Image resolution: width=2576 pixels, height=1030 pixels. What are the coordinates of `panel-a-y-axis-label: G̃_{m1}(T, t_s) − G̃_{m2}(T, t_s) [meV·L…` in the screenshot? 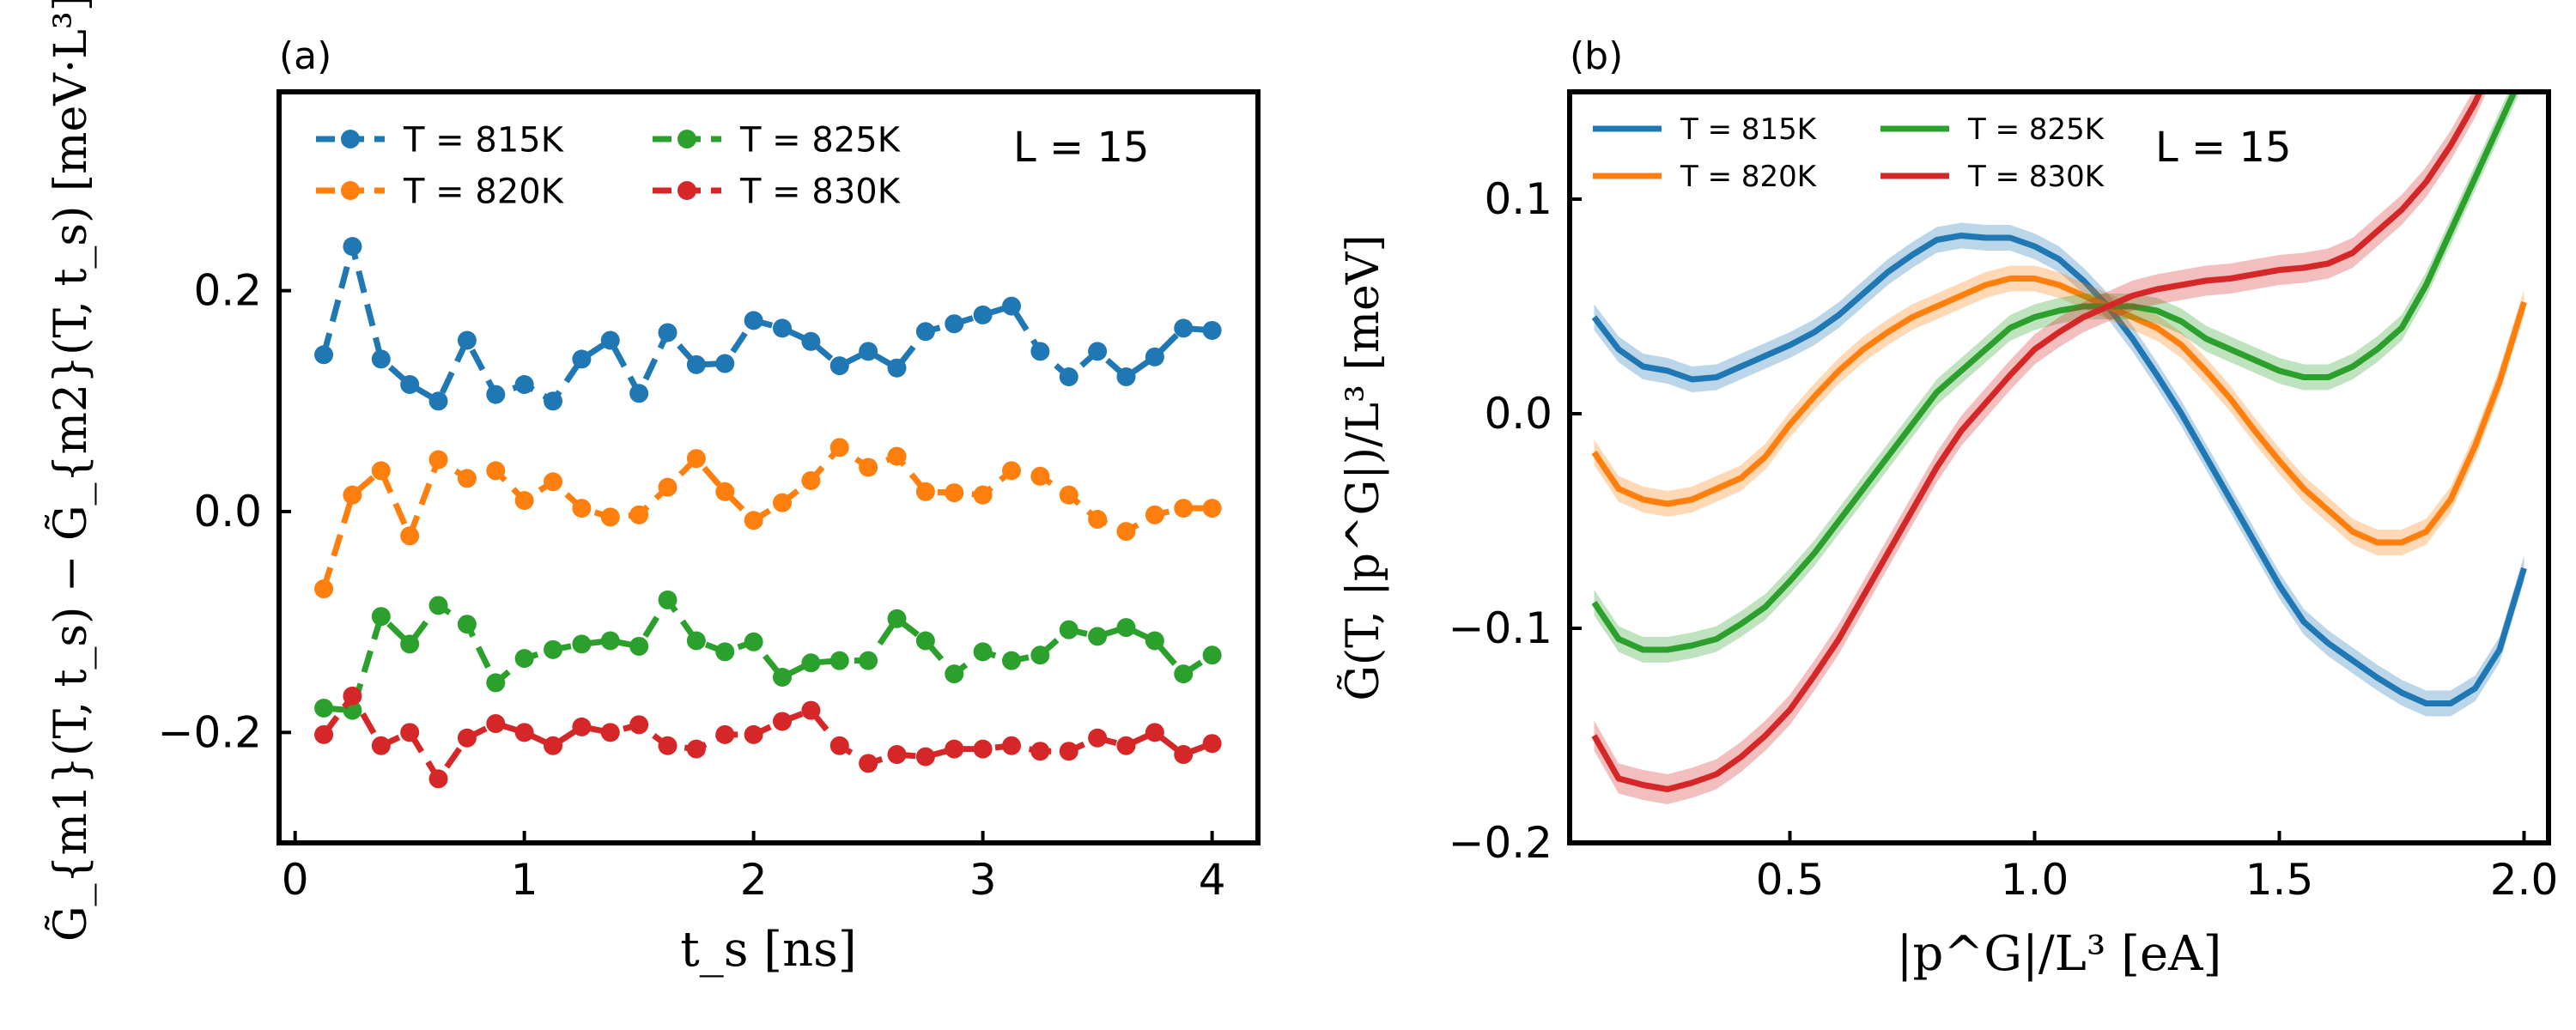 It's located at (71, 471).